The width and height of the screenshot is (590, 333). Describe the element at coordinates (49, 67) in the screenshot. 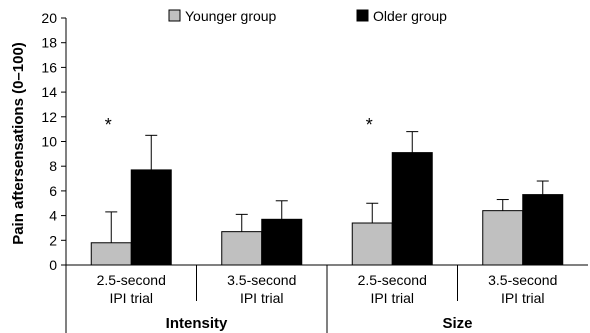

I see `y-tick-label: 16` at that location.